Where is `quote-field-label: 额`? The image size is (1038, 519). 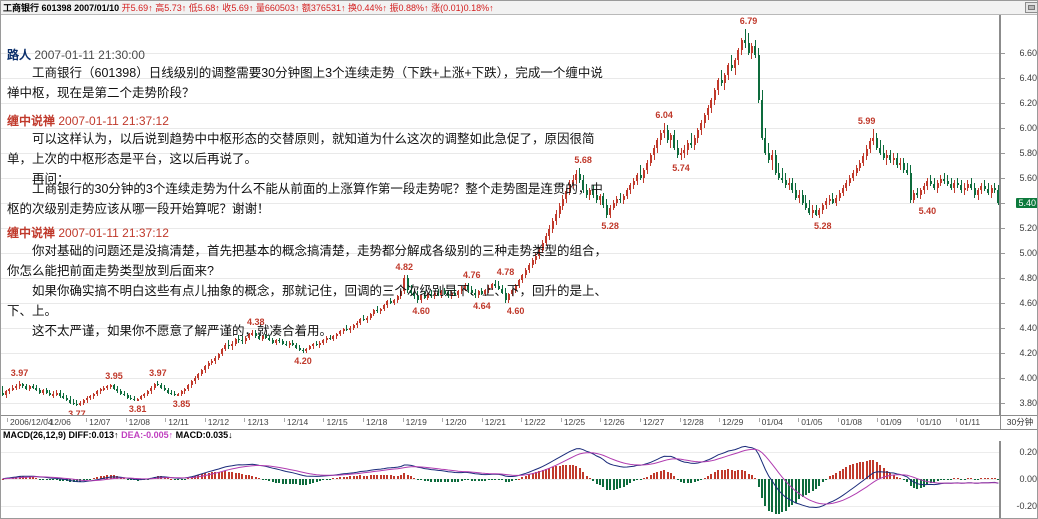 quote-field-label: 额 is located at coordinates (305, 8).